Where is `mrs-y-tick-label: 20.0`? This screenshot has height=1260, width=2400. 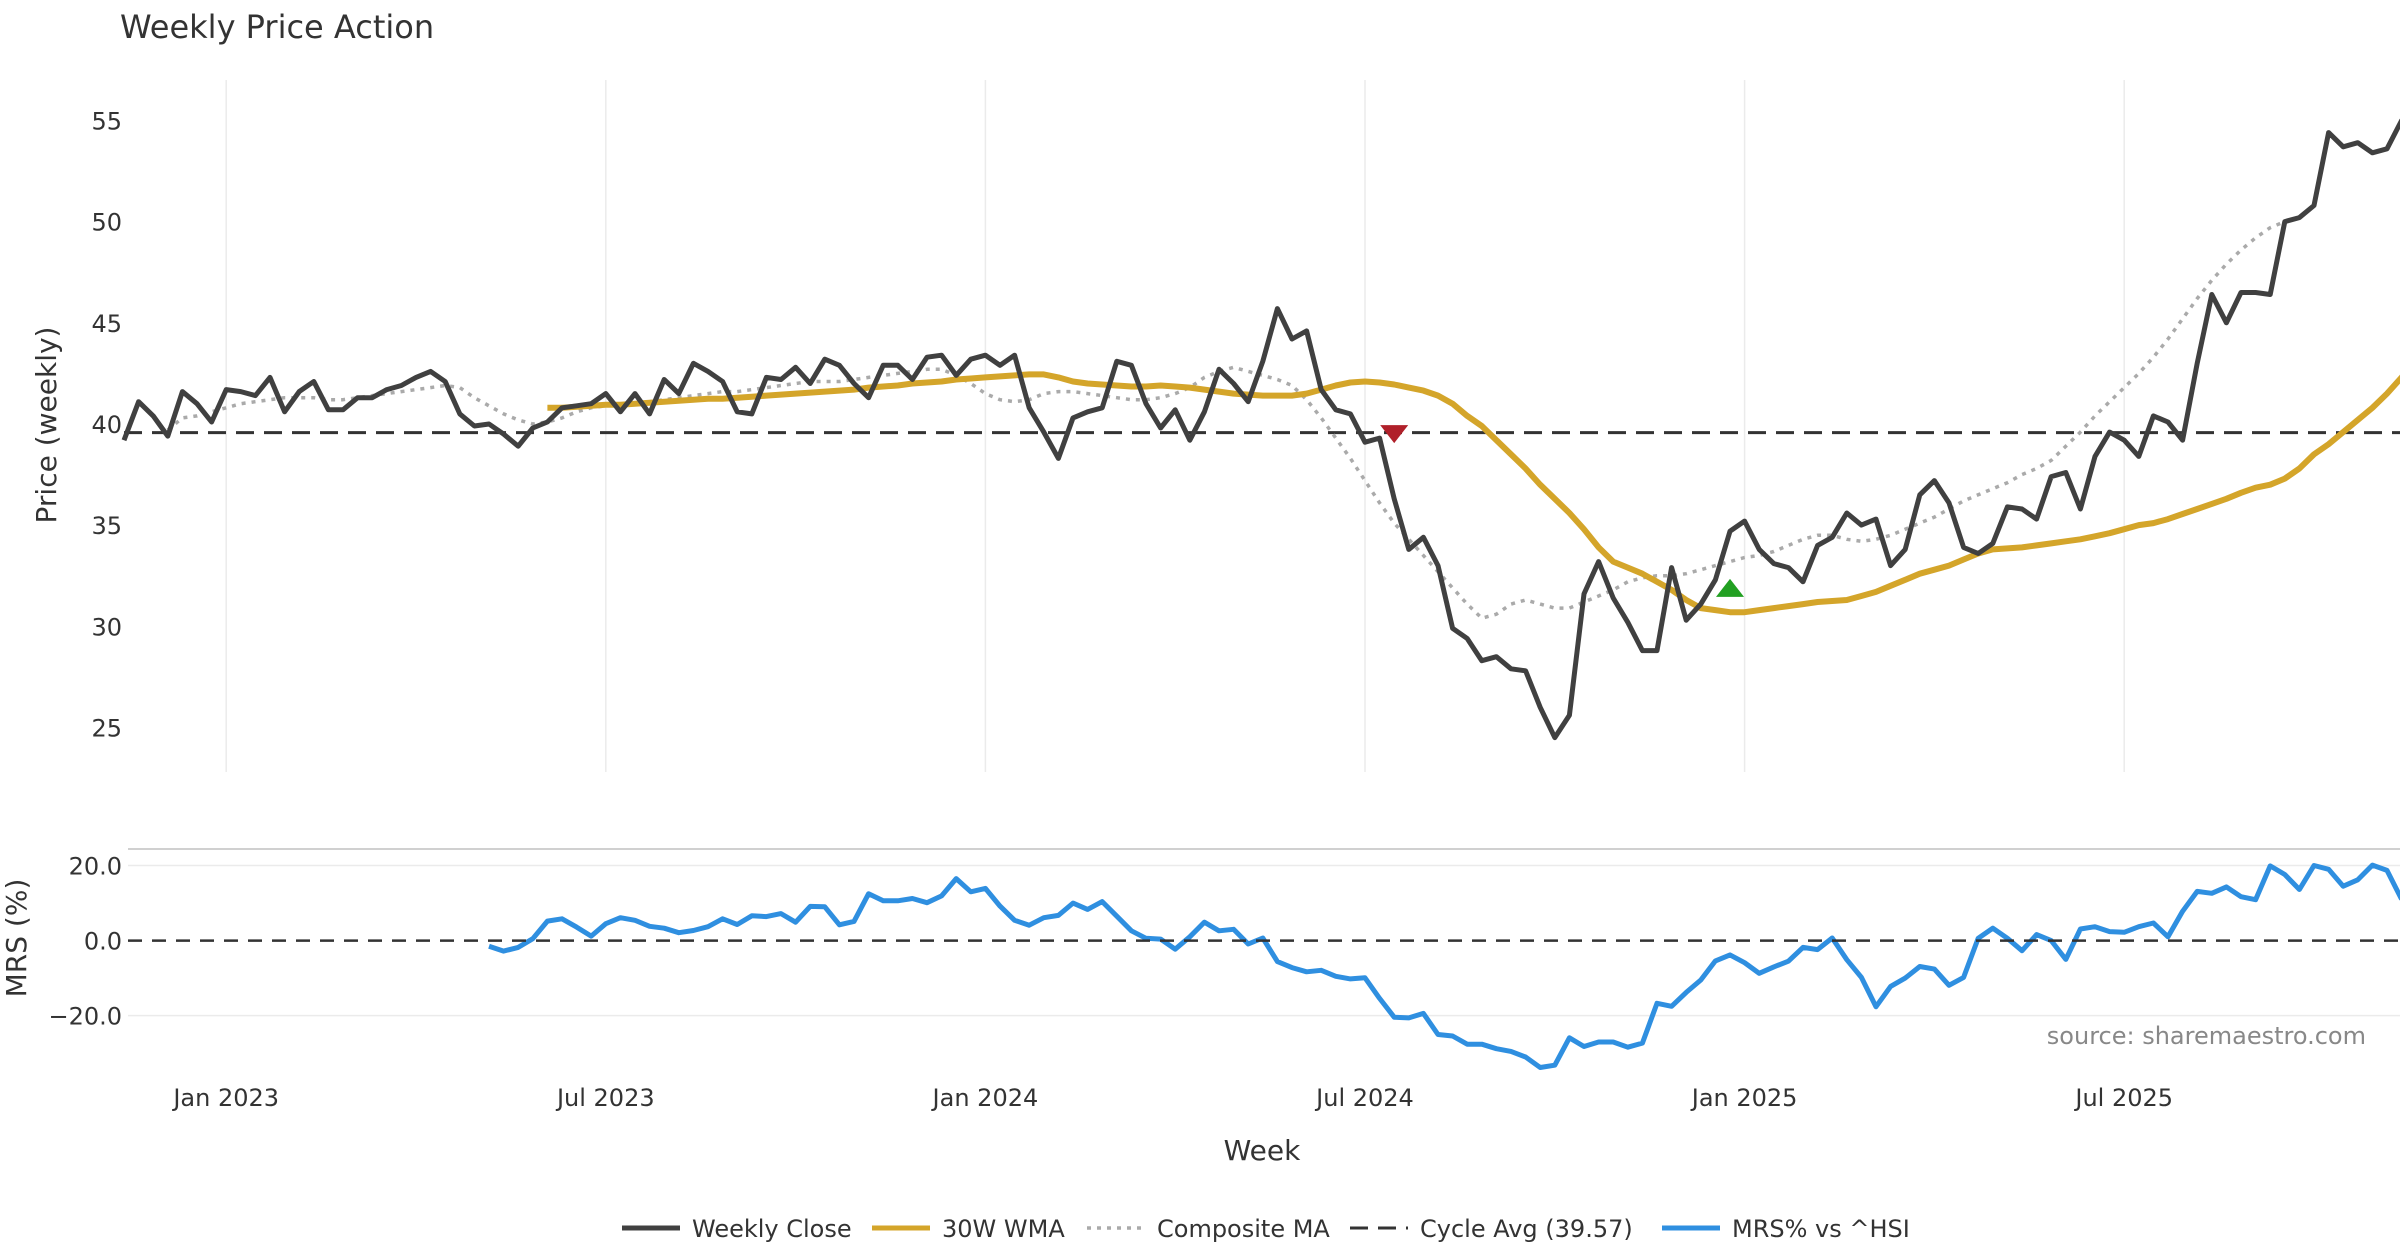 mrs-y-tick-label: 20.0 is located at coordinates (95, 867).